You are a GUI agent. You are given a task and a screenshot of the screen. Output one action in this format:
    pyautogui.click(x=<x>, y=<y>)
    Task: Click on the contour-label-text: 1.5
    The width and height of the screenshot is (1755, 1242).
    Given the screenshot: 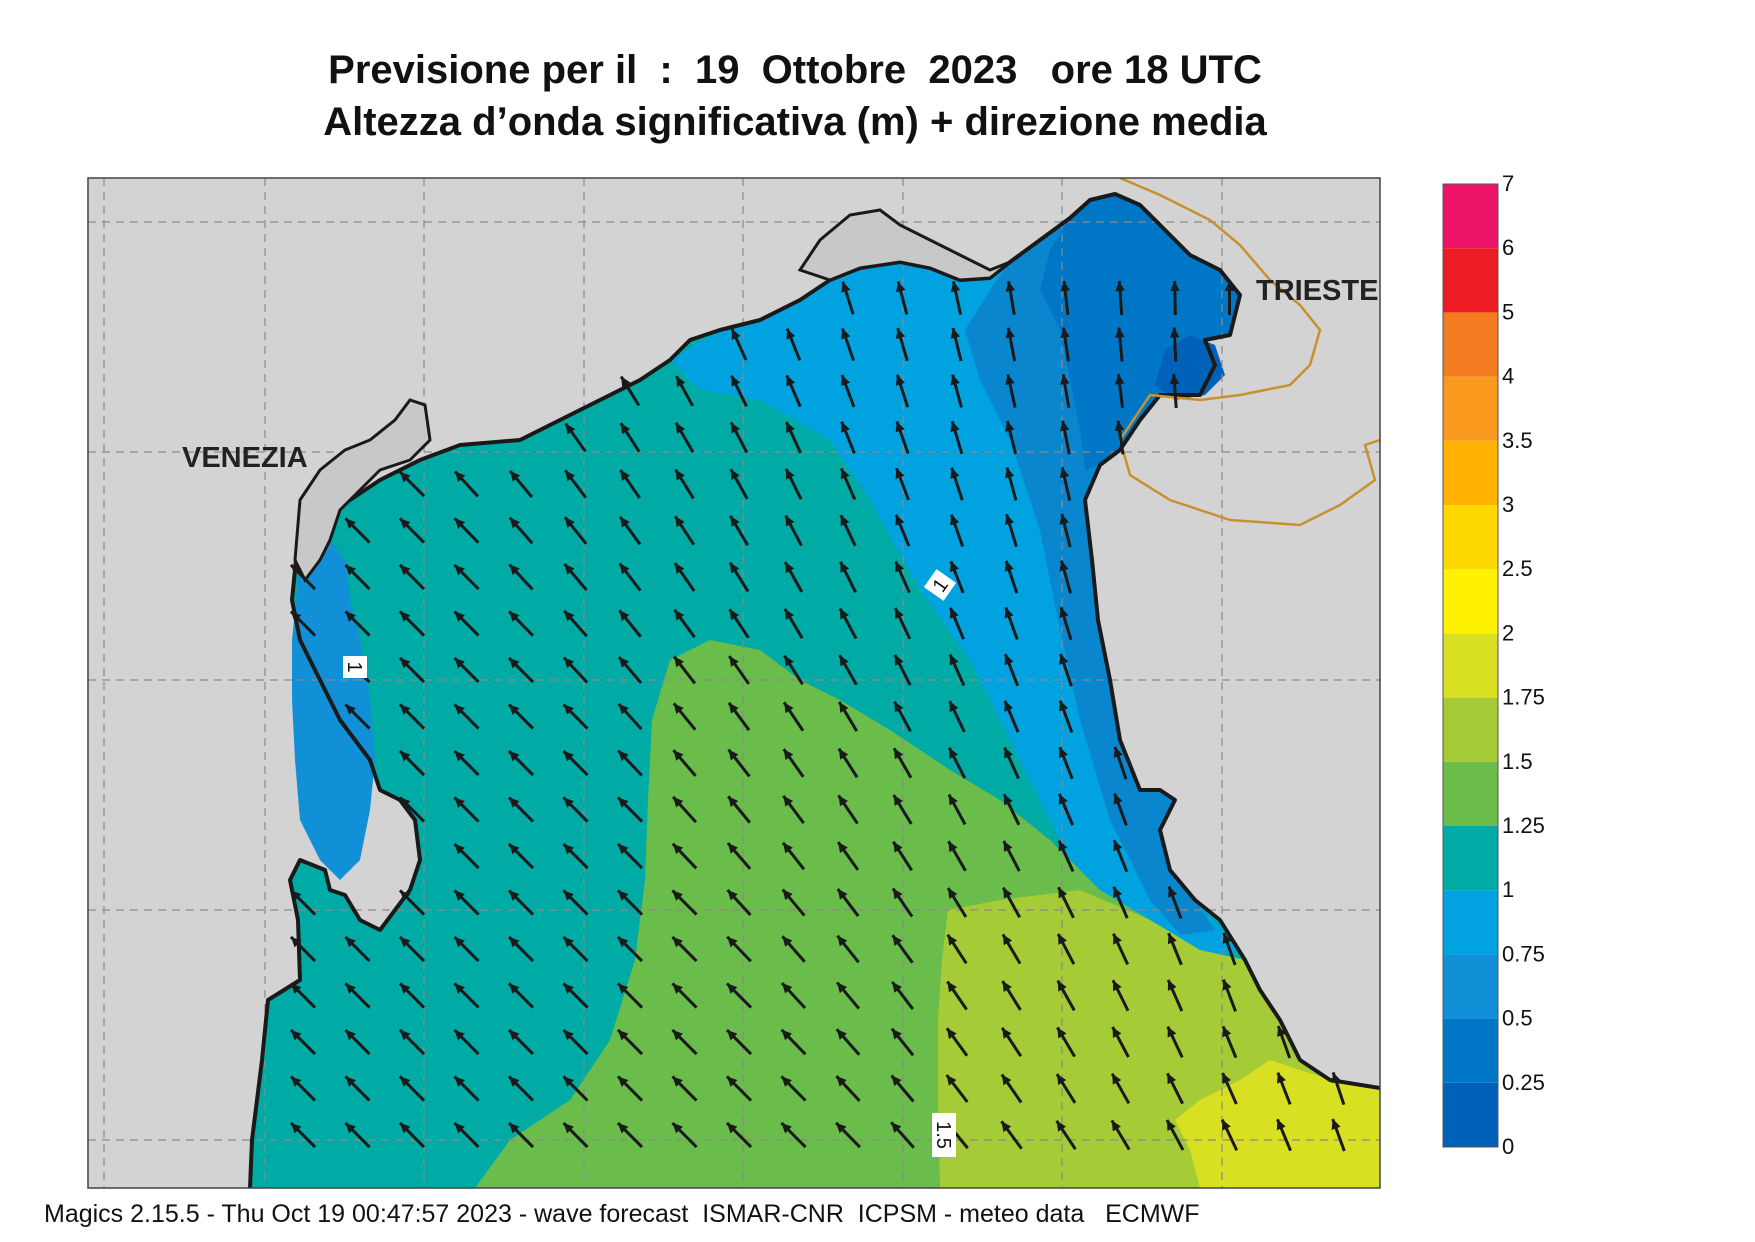 What is the action you would take?
    pyautogui.click(x=943, y=1135)
    